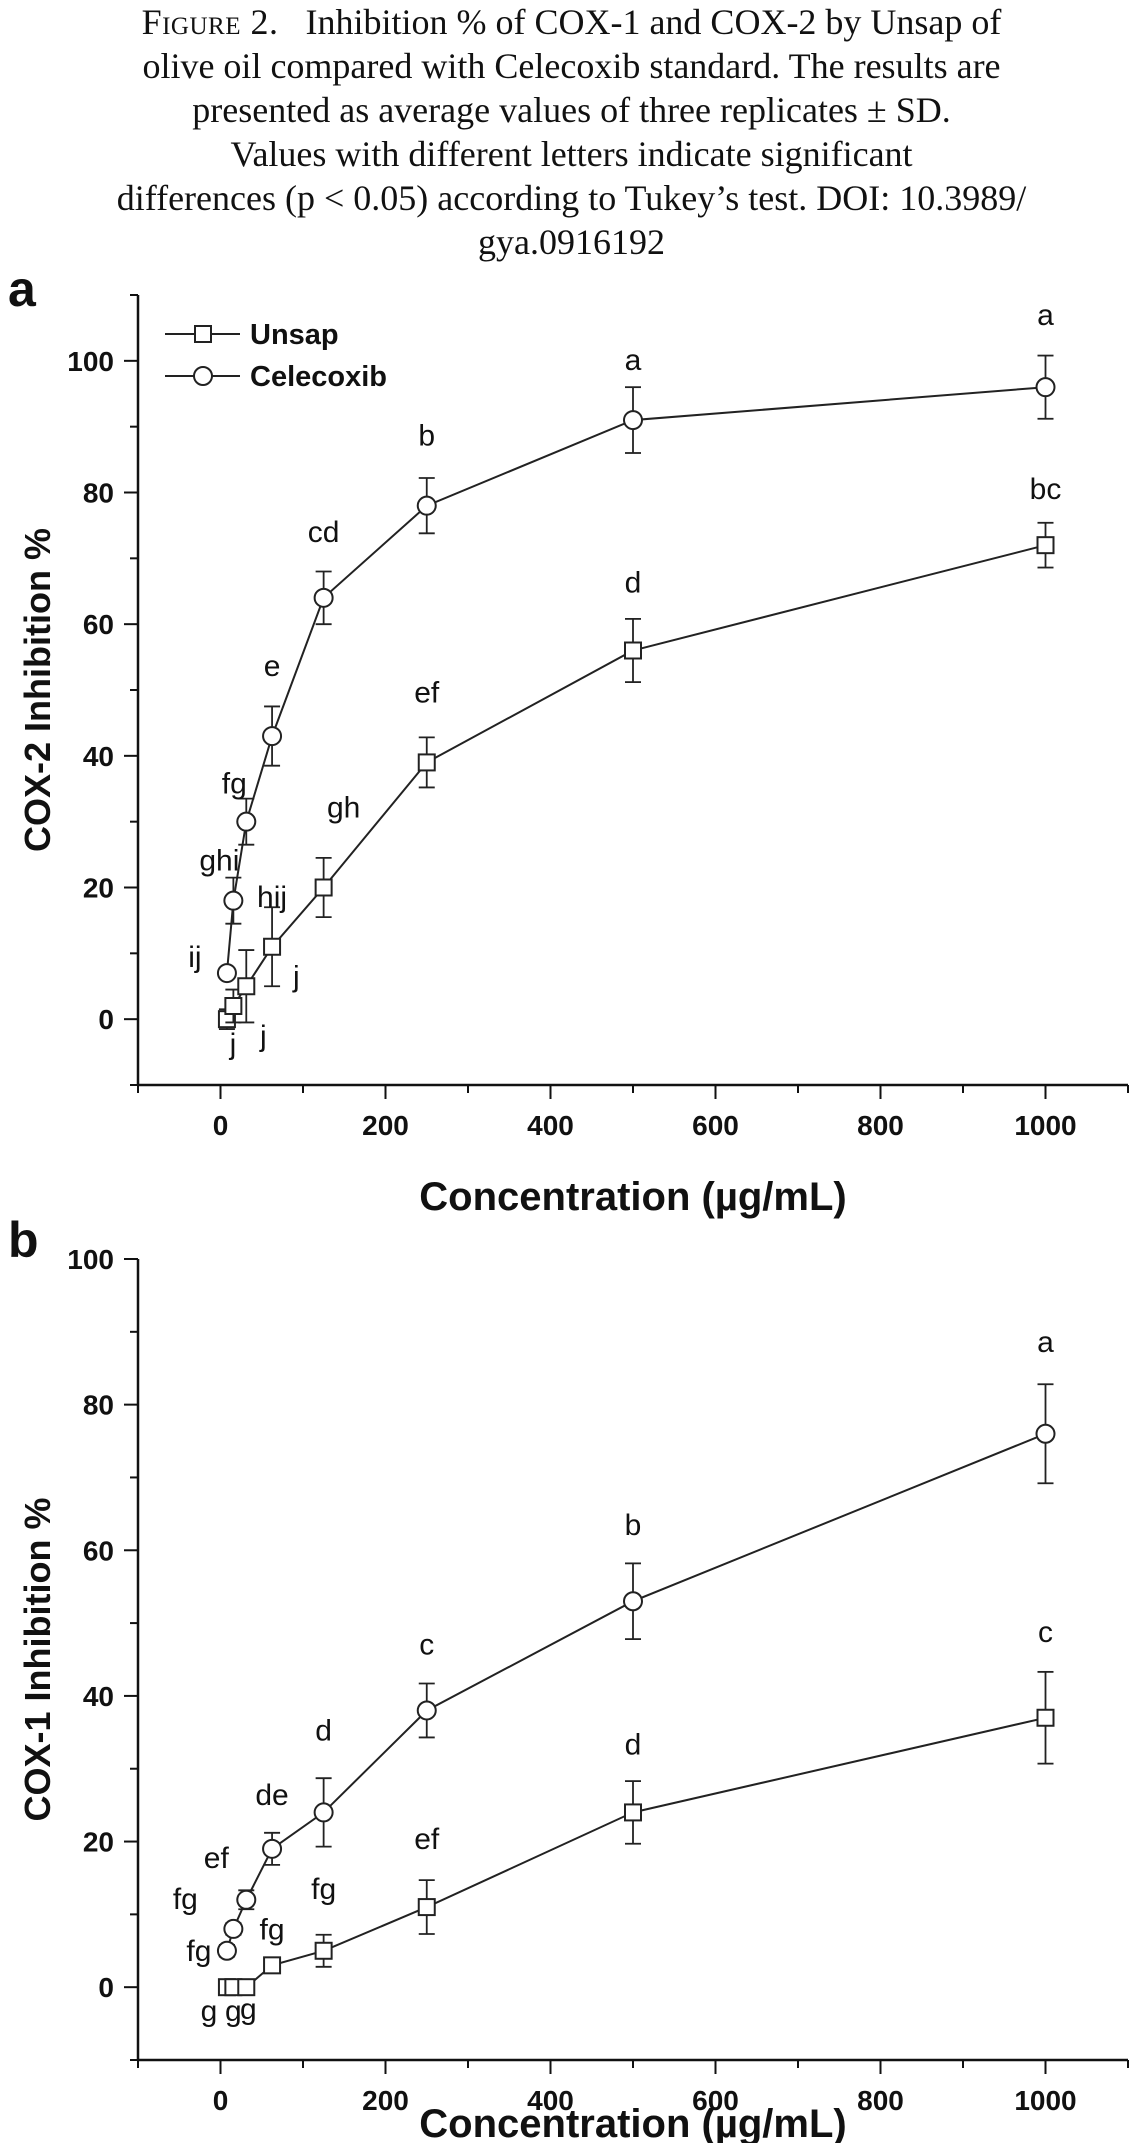 The width and height of the screenshot is (1143, 2143). What do you see at coordinates (210, 22) in the screenshot?
I see `figure-label: Figure 2.` at bounding box center [210, 22].